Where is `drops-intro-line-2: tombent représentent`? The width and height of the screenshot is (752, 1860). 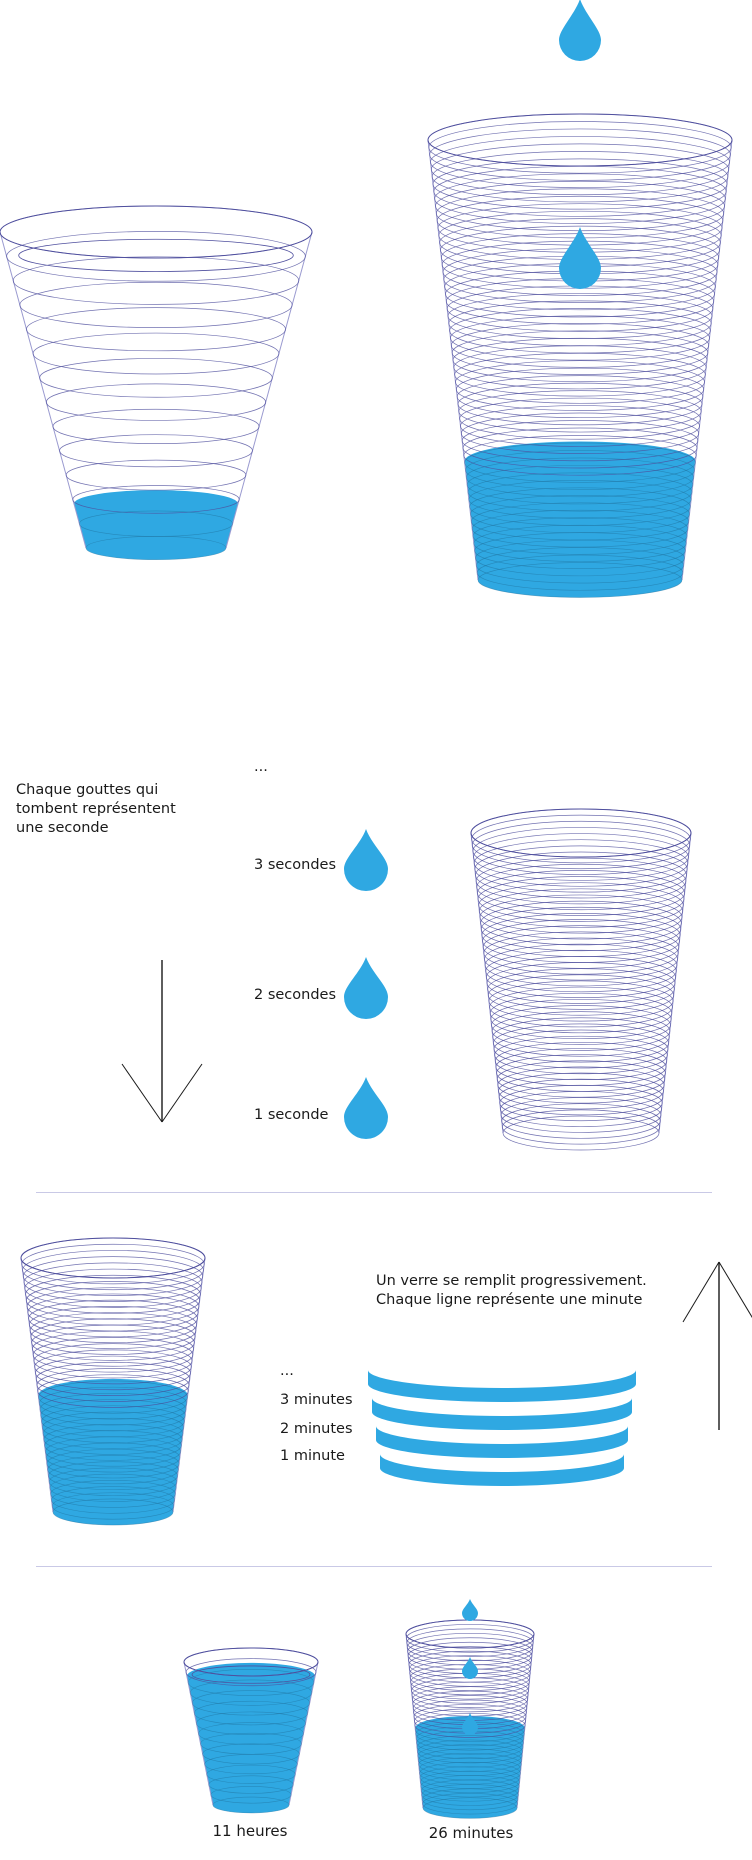 drops-intro-line-2: tombent représentent is located at coordinates (96, 809).